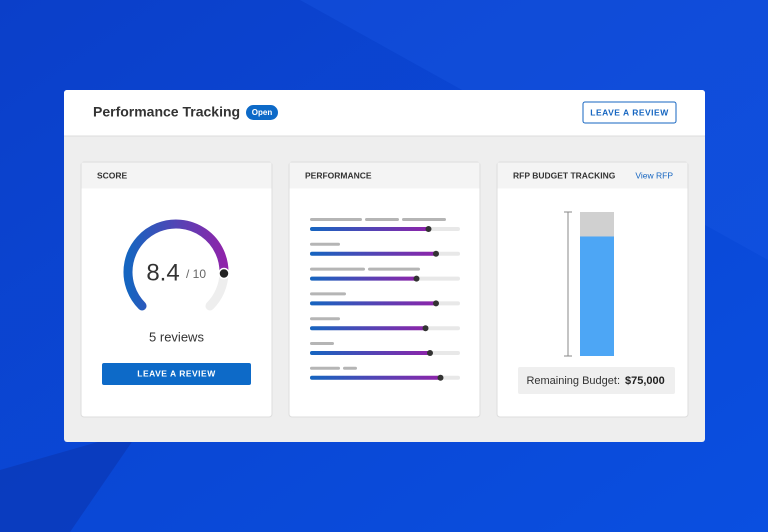 The height and width of the screenshot is (532, 768). What do you see at coordinates (224, 273) in the screenshot?
I see `gauge-knob` at bounding box center [224, 273].